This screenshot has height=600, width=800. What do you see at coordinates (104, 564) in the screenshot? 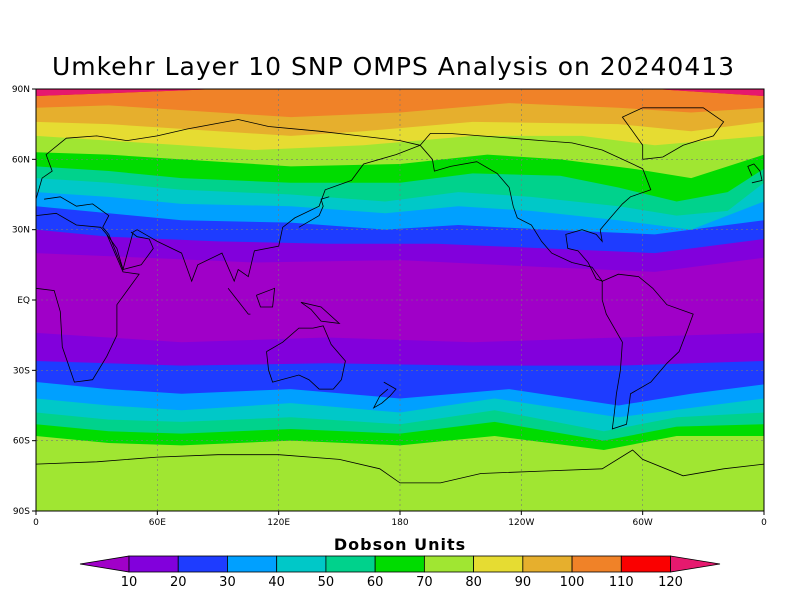
I see `colorbar-arrow-low` at bounding box center [104, 564].